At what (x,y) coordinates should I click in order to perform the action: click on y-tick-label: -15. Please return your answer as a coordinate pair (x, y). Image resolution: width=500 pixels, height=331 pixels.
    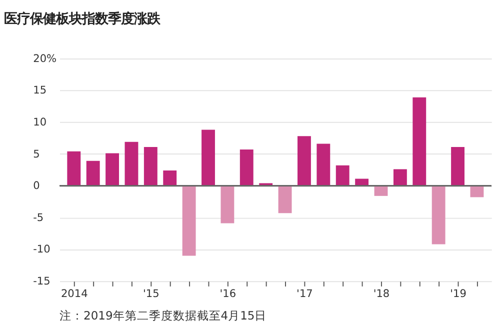
    Looking at the image, I should click on (41, 282).